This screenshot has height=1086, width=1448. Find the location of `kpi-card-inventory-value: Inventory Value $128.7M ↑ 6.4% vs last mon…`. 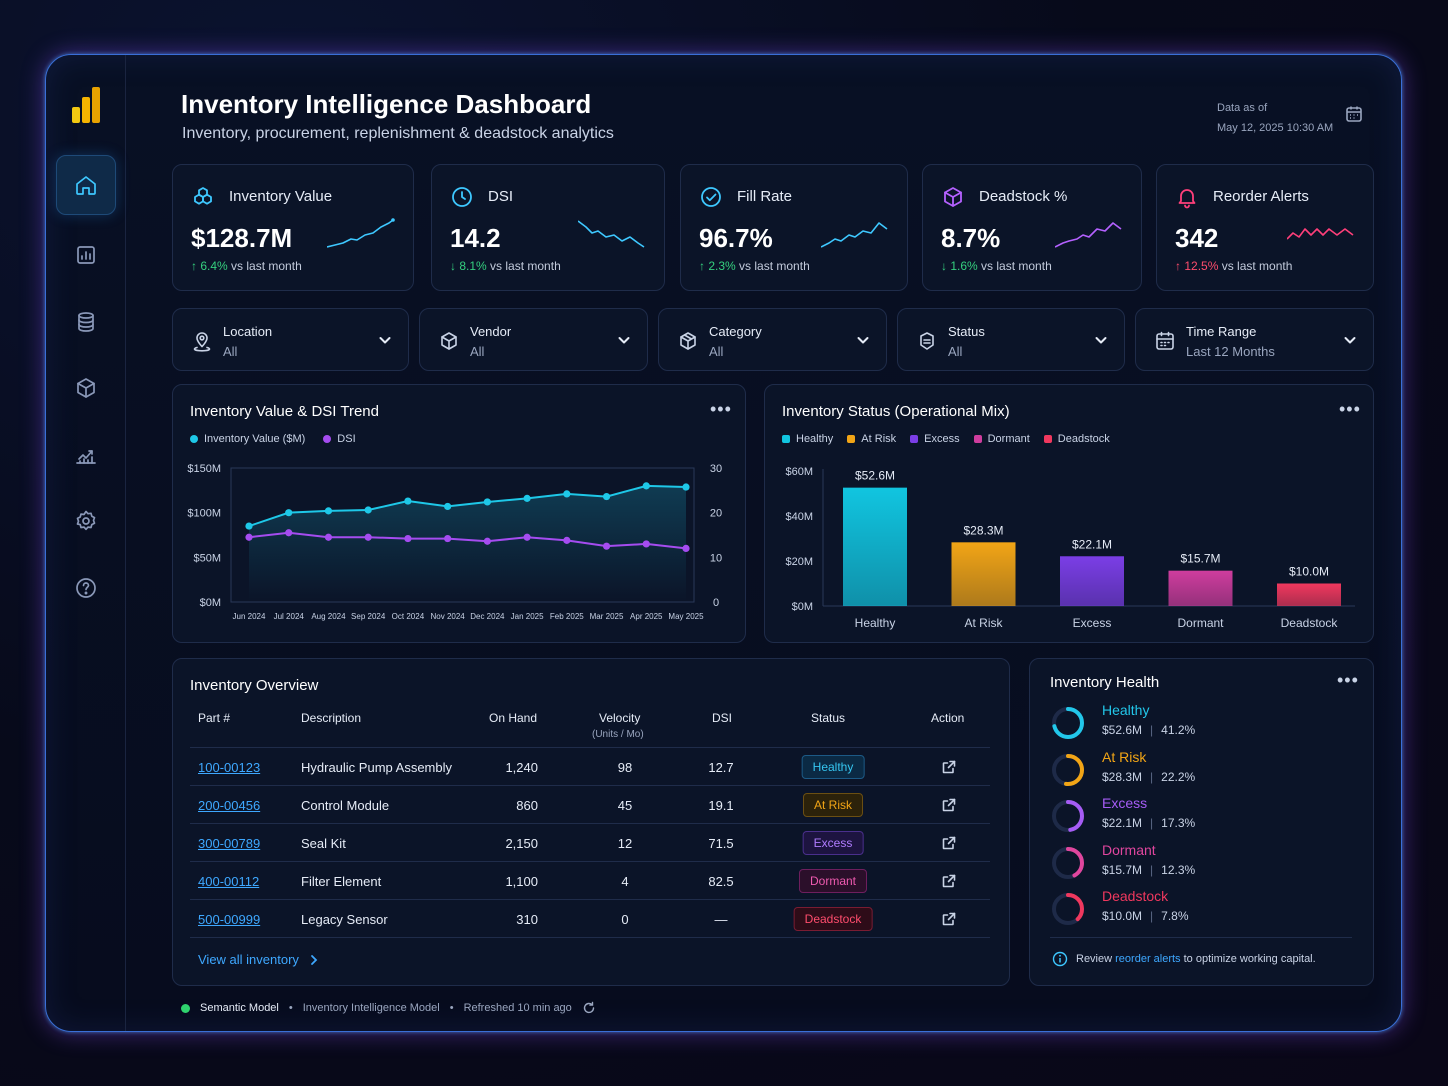

kpi-card-inventory-value: Inventory Value $128.7M ↑ 6.4% vs last mon… is located at coordinates (293, 227).